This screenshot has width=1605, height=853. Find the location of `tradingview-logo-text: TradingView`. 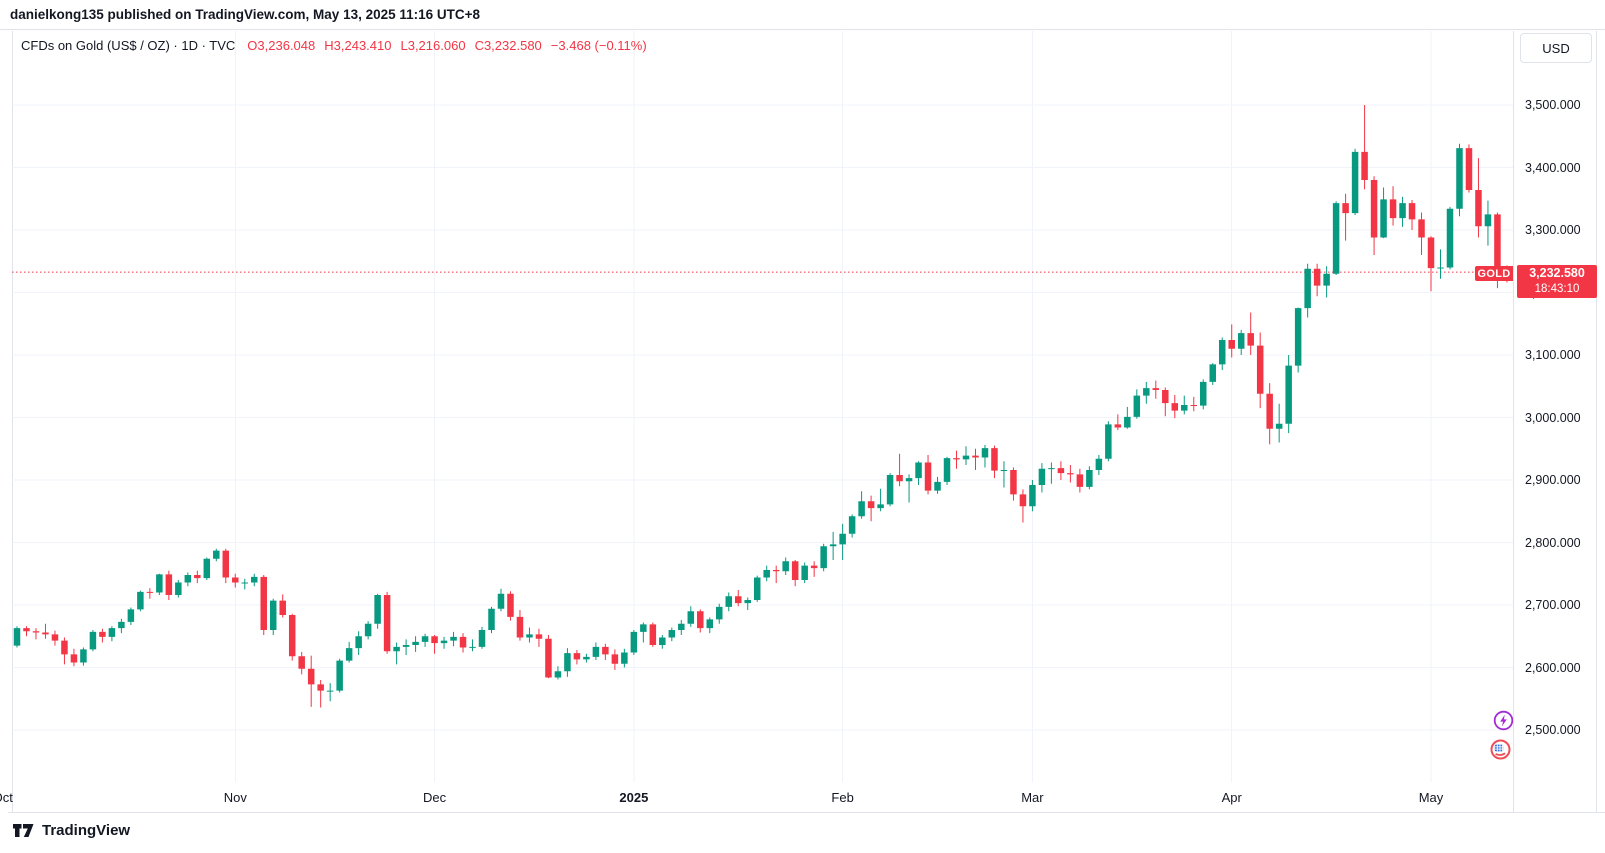

tradingview-logo-text: TradingView is located at coordinates (86, 830).